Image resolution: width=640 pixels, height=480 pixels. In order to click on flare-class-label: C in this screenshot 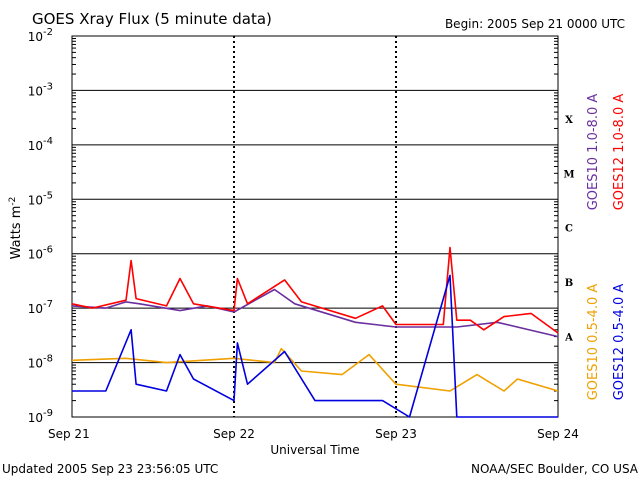, I will do `click(569, 229)`.